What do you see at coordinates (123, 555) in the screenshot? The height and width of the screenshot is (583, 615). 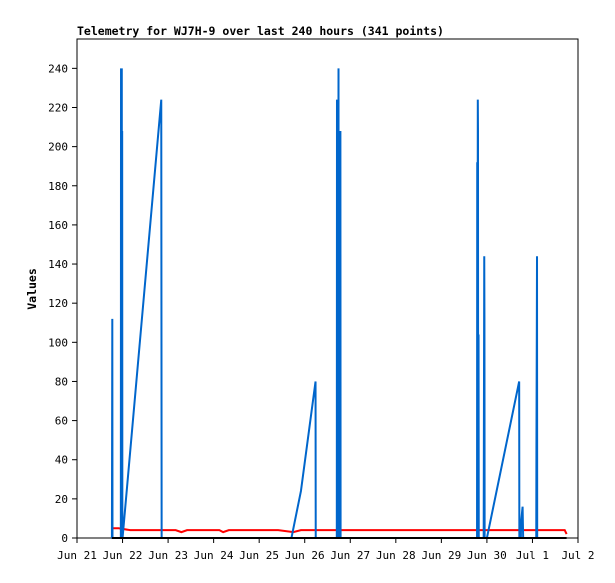 I see `x-tick-label: Jun 22` at bounding box center [123, 555].